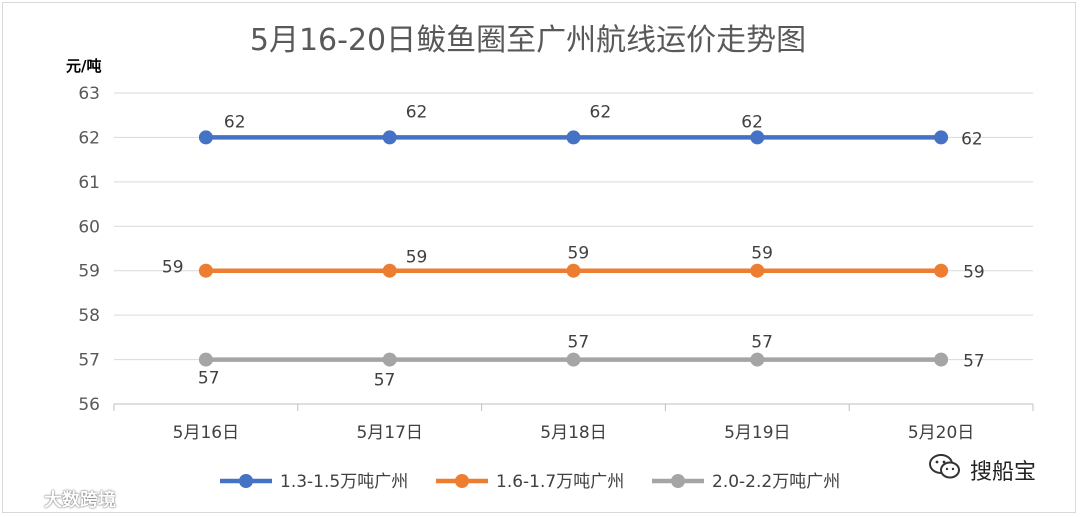 The height and width of the screenshot is (517, 1080). I want to click on wechat-icon, so click(945, 470).